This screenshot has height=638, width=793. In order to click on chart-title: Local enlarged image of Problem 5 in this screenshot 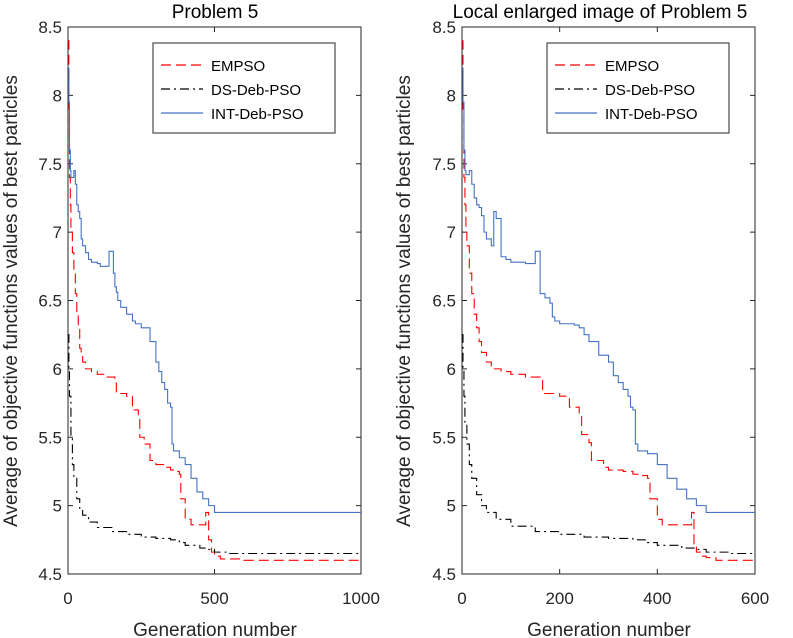, I will do `click(600, 12)`.